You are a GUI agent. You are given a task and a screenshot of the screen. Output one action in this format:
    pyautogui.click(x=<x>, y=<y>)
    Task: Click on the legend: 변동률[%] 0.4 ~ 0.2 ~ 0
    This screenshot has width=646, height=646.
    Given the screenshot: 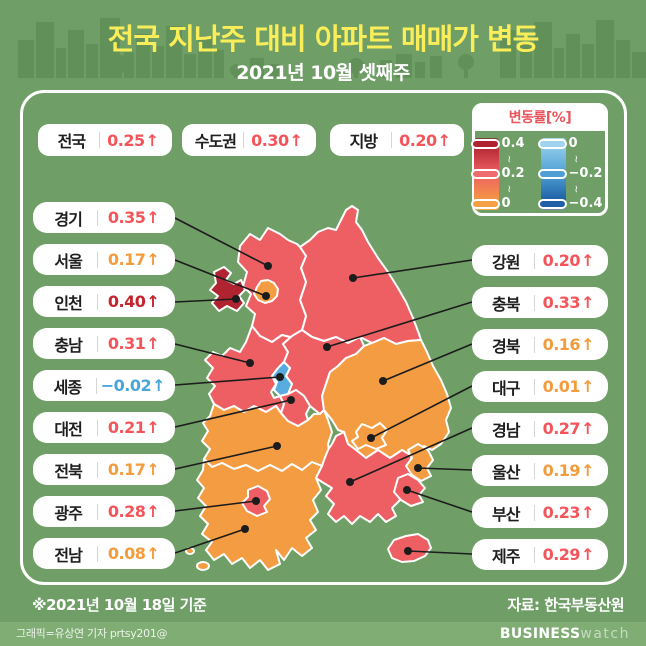 What is the action you would take?
    pyautogui.click(x=539, y=159)
    